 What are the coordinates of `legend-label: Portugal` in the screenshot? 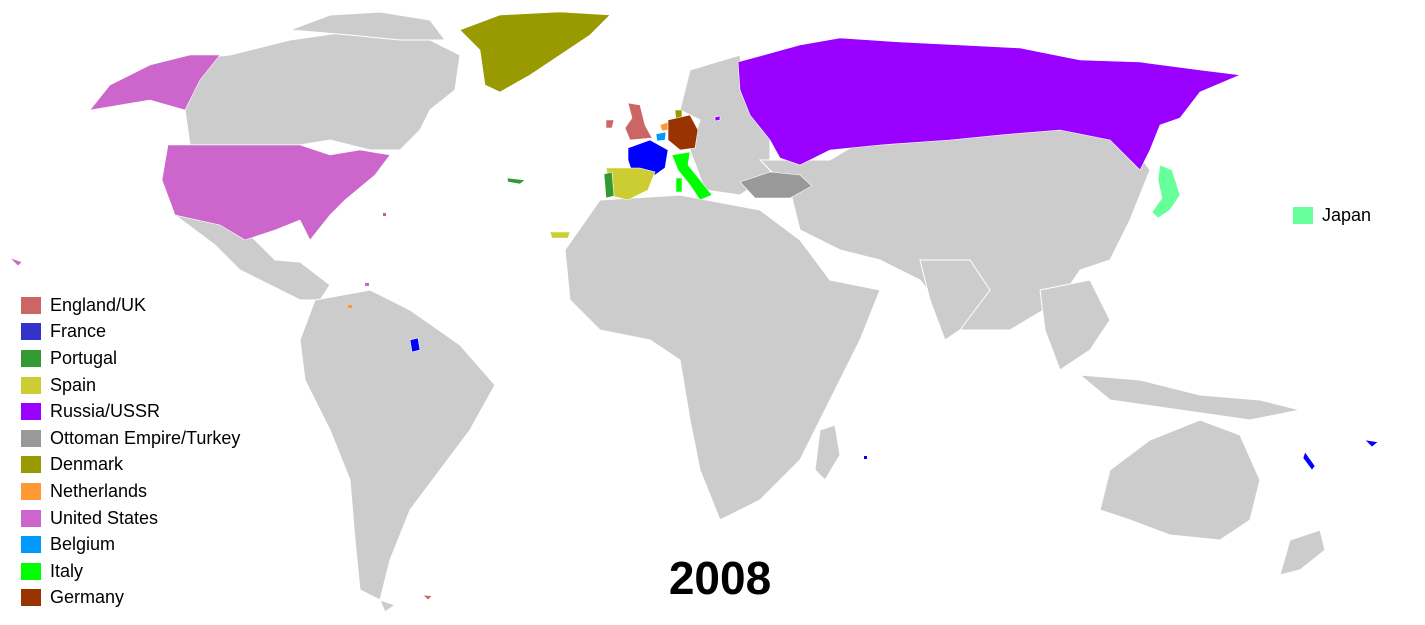 It's located at (84, 357).